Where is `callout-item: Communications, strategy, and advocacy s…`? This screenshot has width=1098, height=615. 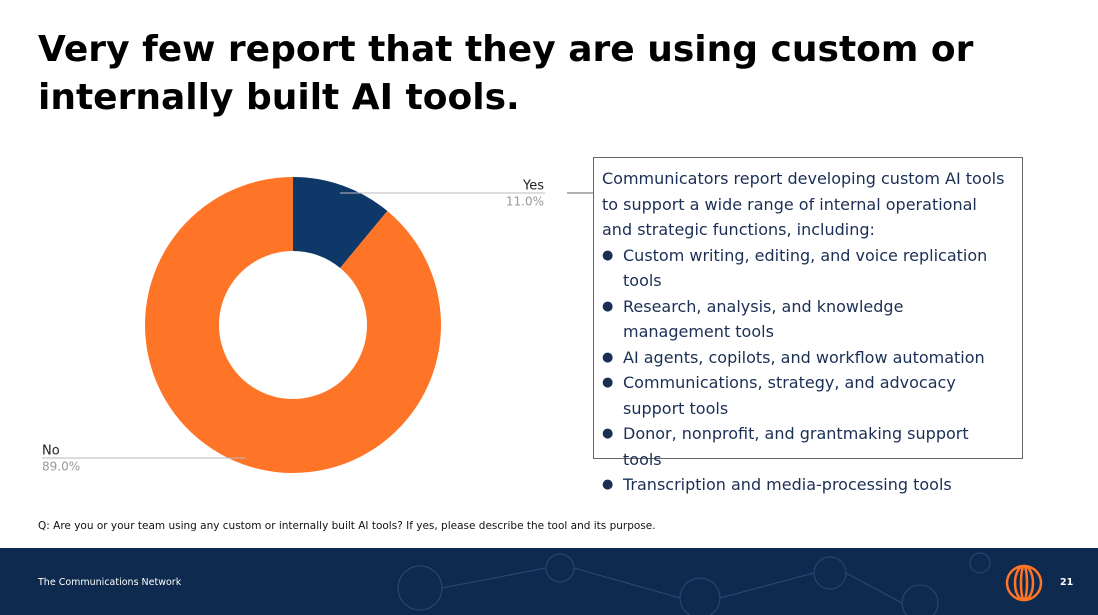 callout-item: Communications, strategy, and advocacy s… is located at coordinates (805, 395).